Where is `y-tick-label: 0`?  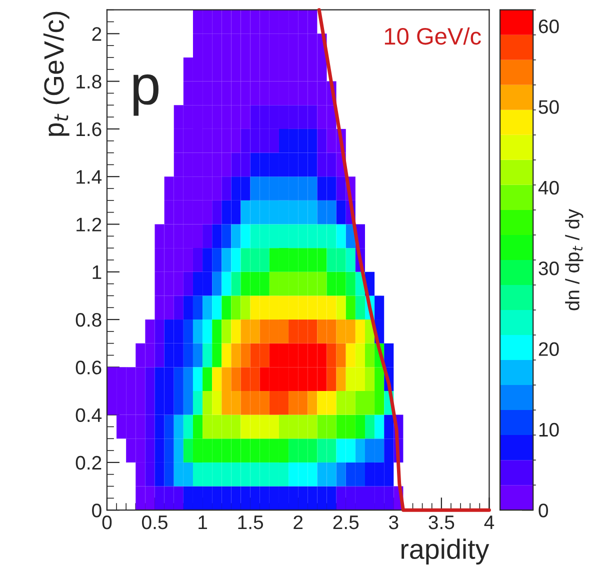
y-tick-label: 0 is located at coordinates (97, 511).